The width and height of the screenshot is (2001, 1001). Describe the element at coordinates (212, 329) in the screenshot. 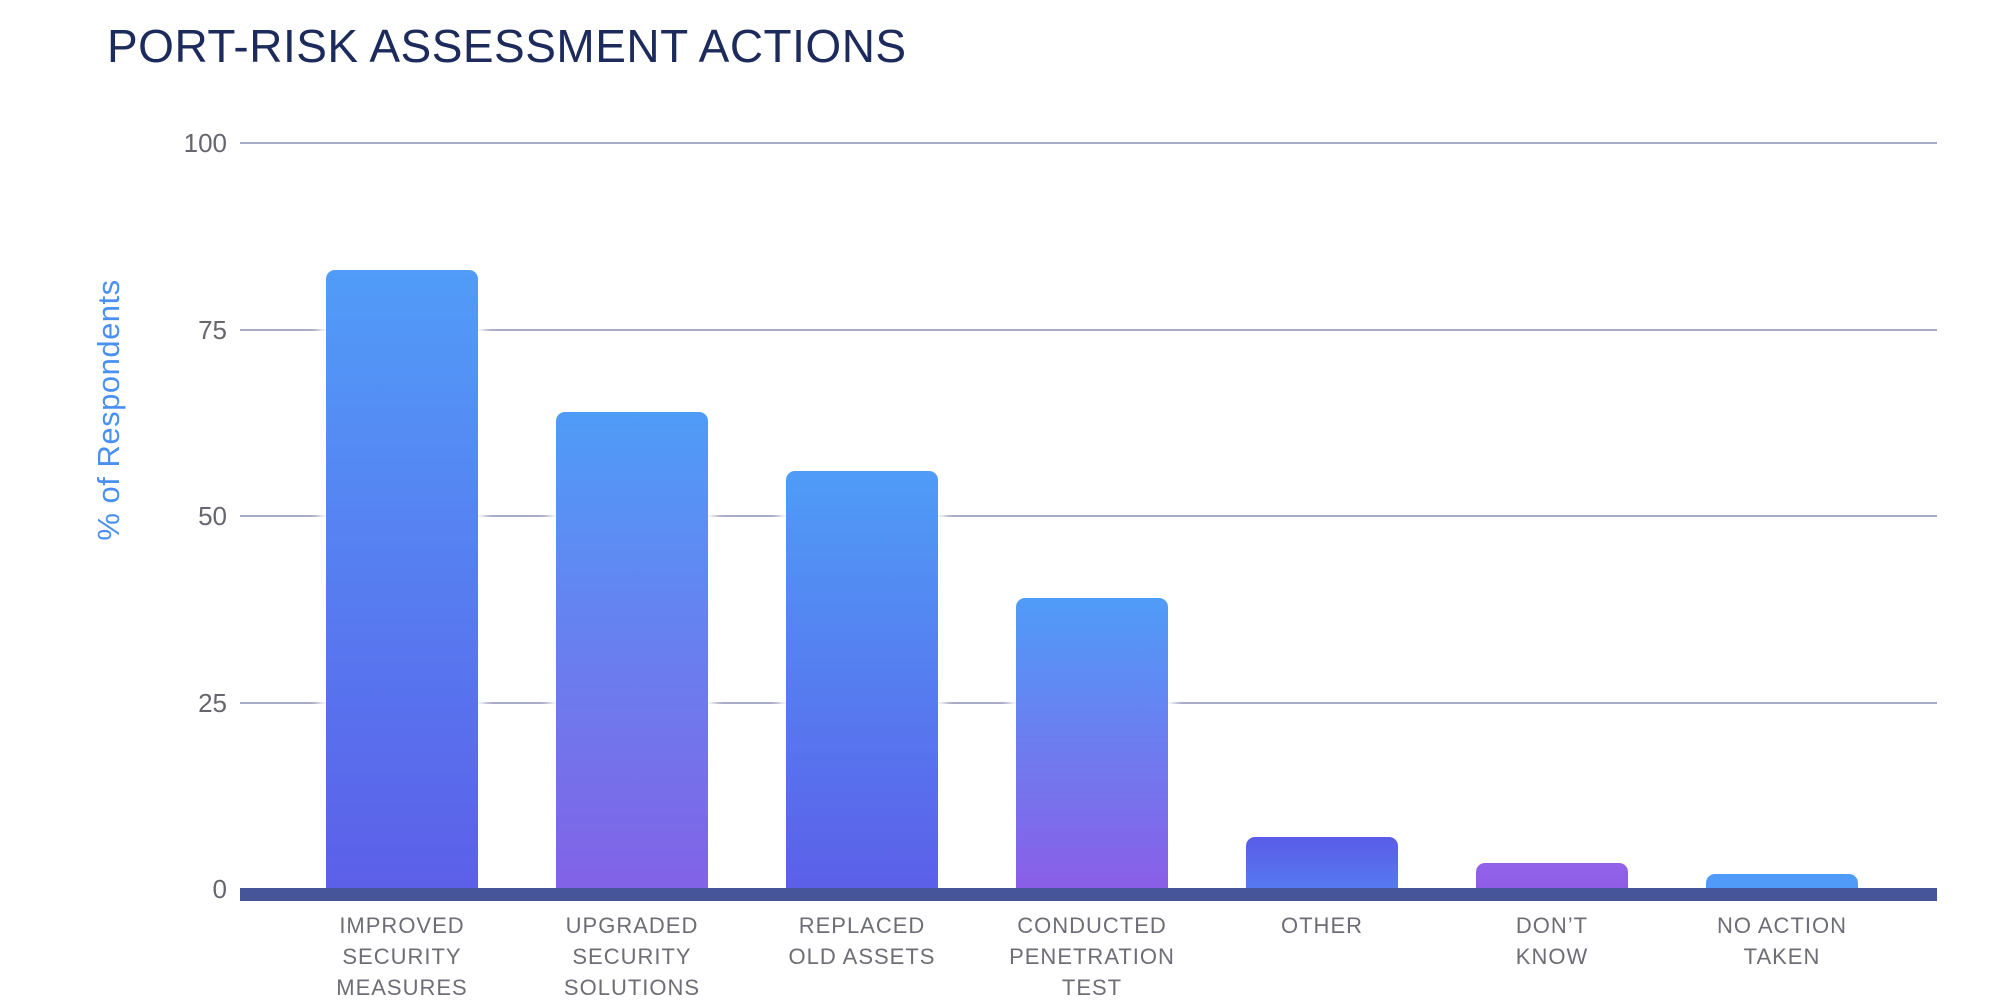

I see `y-tick-label-75: 75` at that location.